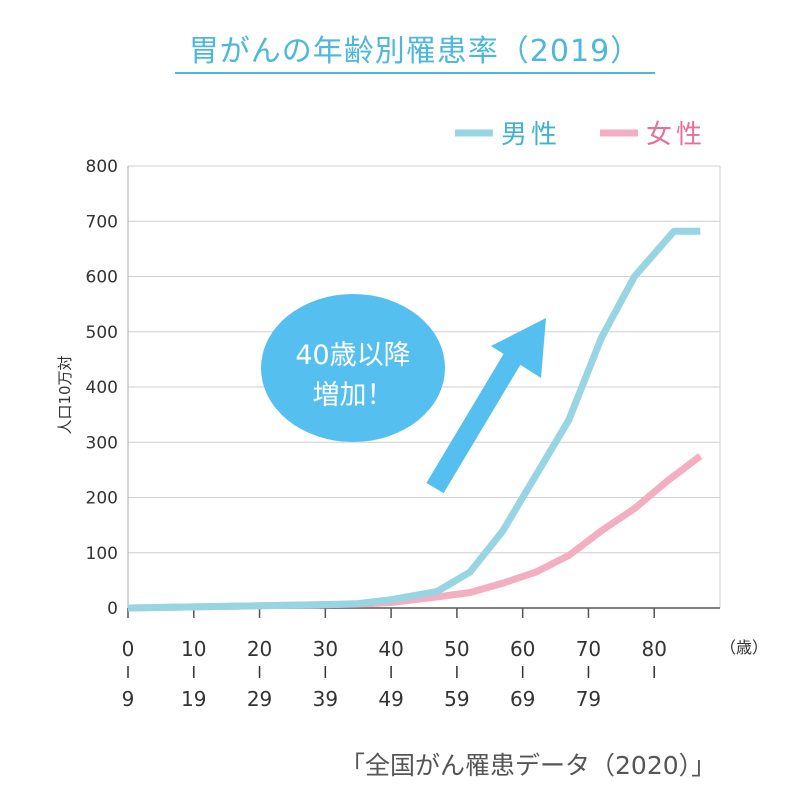 The image size is (790, 798). Describe the element at coordinates (522, 699) in the screenshot. I see `x-tick-label-end: 69` at that location.